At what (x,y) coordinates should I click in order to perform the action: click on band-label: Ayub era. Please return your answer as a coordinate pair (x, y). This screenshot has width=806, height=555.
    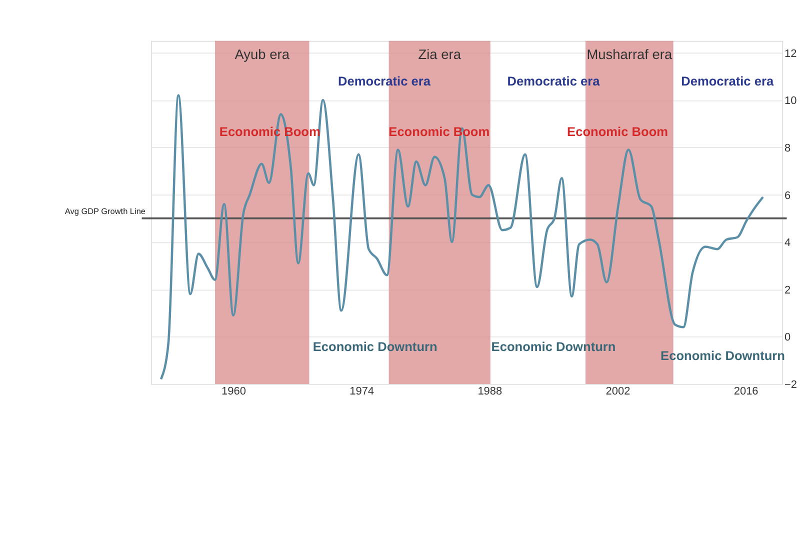
    Looking at the image, I should click on (262, 54).